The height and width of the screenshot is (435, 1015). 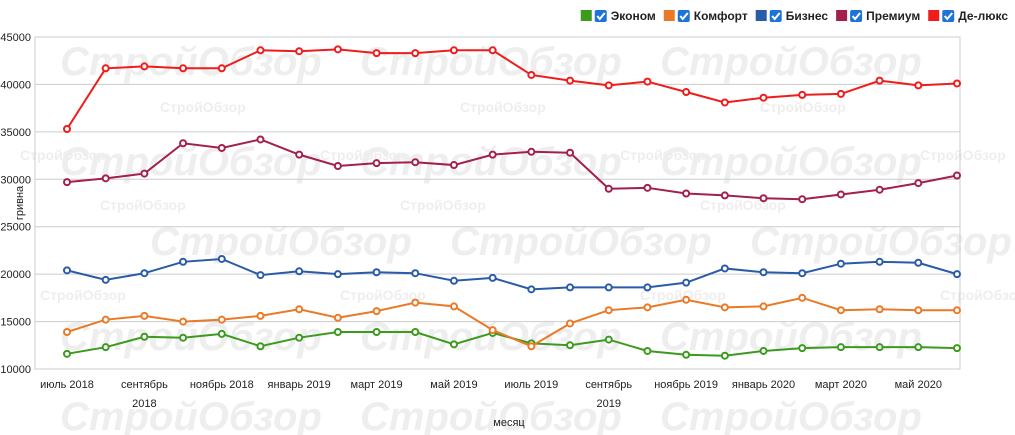 I want to click on y-tick-label: 35000, so click(x=15, y=133).